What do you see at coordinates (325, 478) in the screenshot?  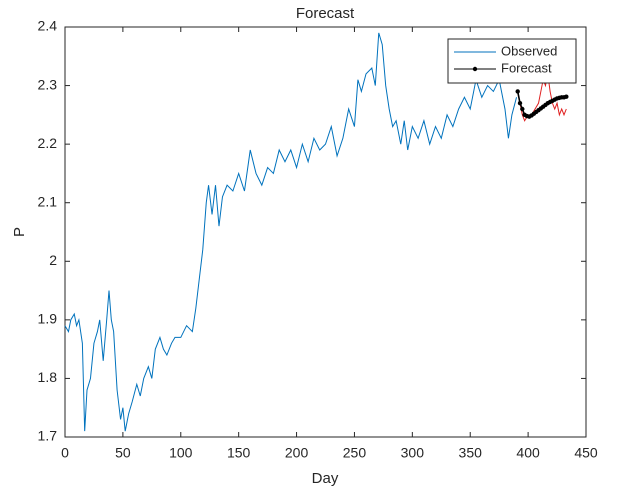 I see `x-axis-label: Day` at bounding box center [325, 478].